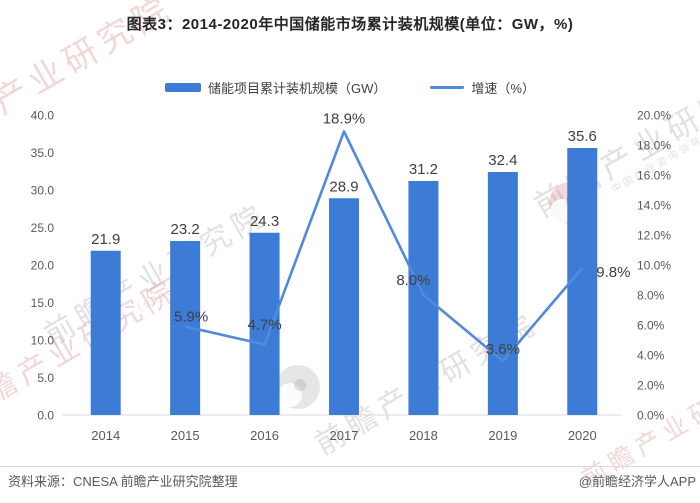 The width and height of the screenshot is (700, 503). I want to click on left-axis-tick-label: 35.0, so click(43, 153).